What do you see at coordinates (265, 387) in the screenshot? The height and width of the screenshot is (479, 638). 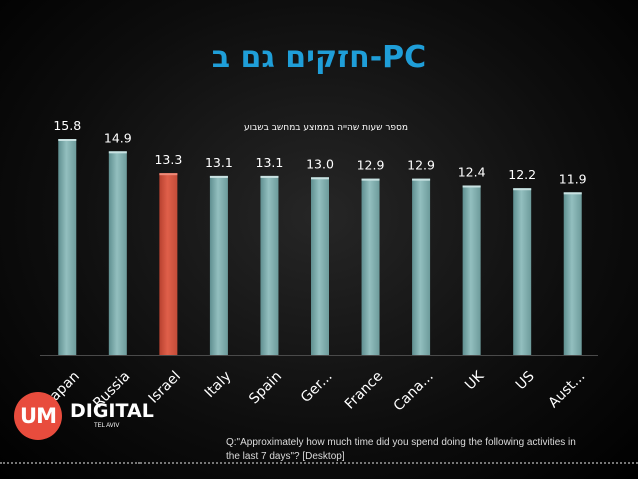 I see `tick-label: Spain` at bounding box center [265, 387].